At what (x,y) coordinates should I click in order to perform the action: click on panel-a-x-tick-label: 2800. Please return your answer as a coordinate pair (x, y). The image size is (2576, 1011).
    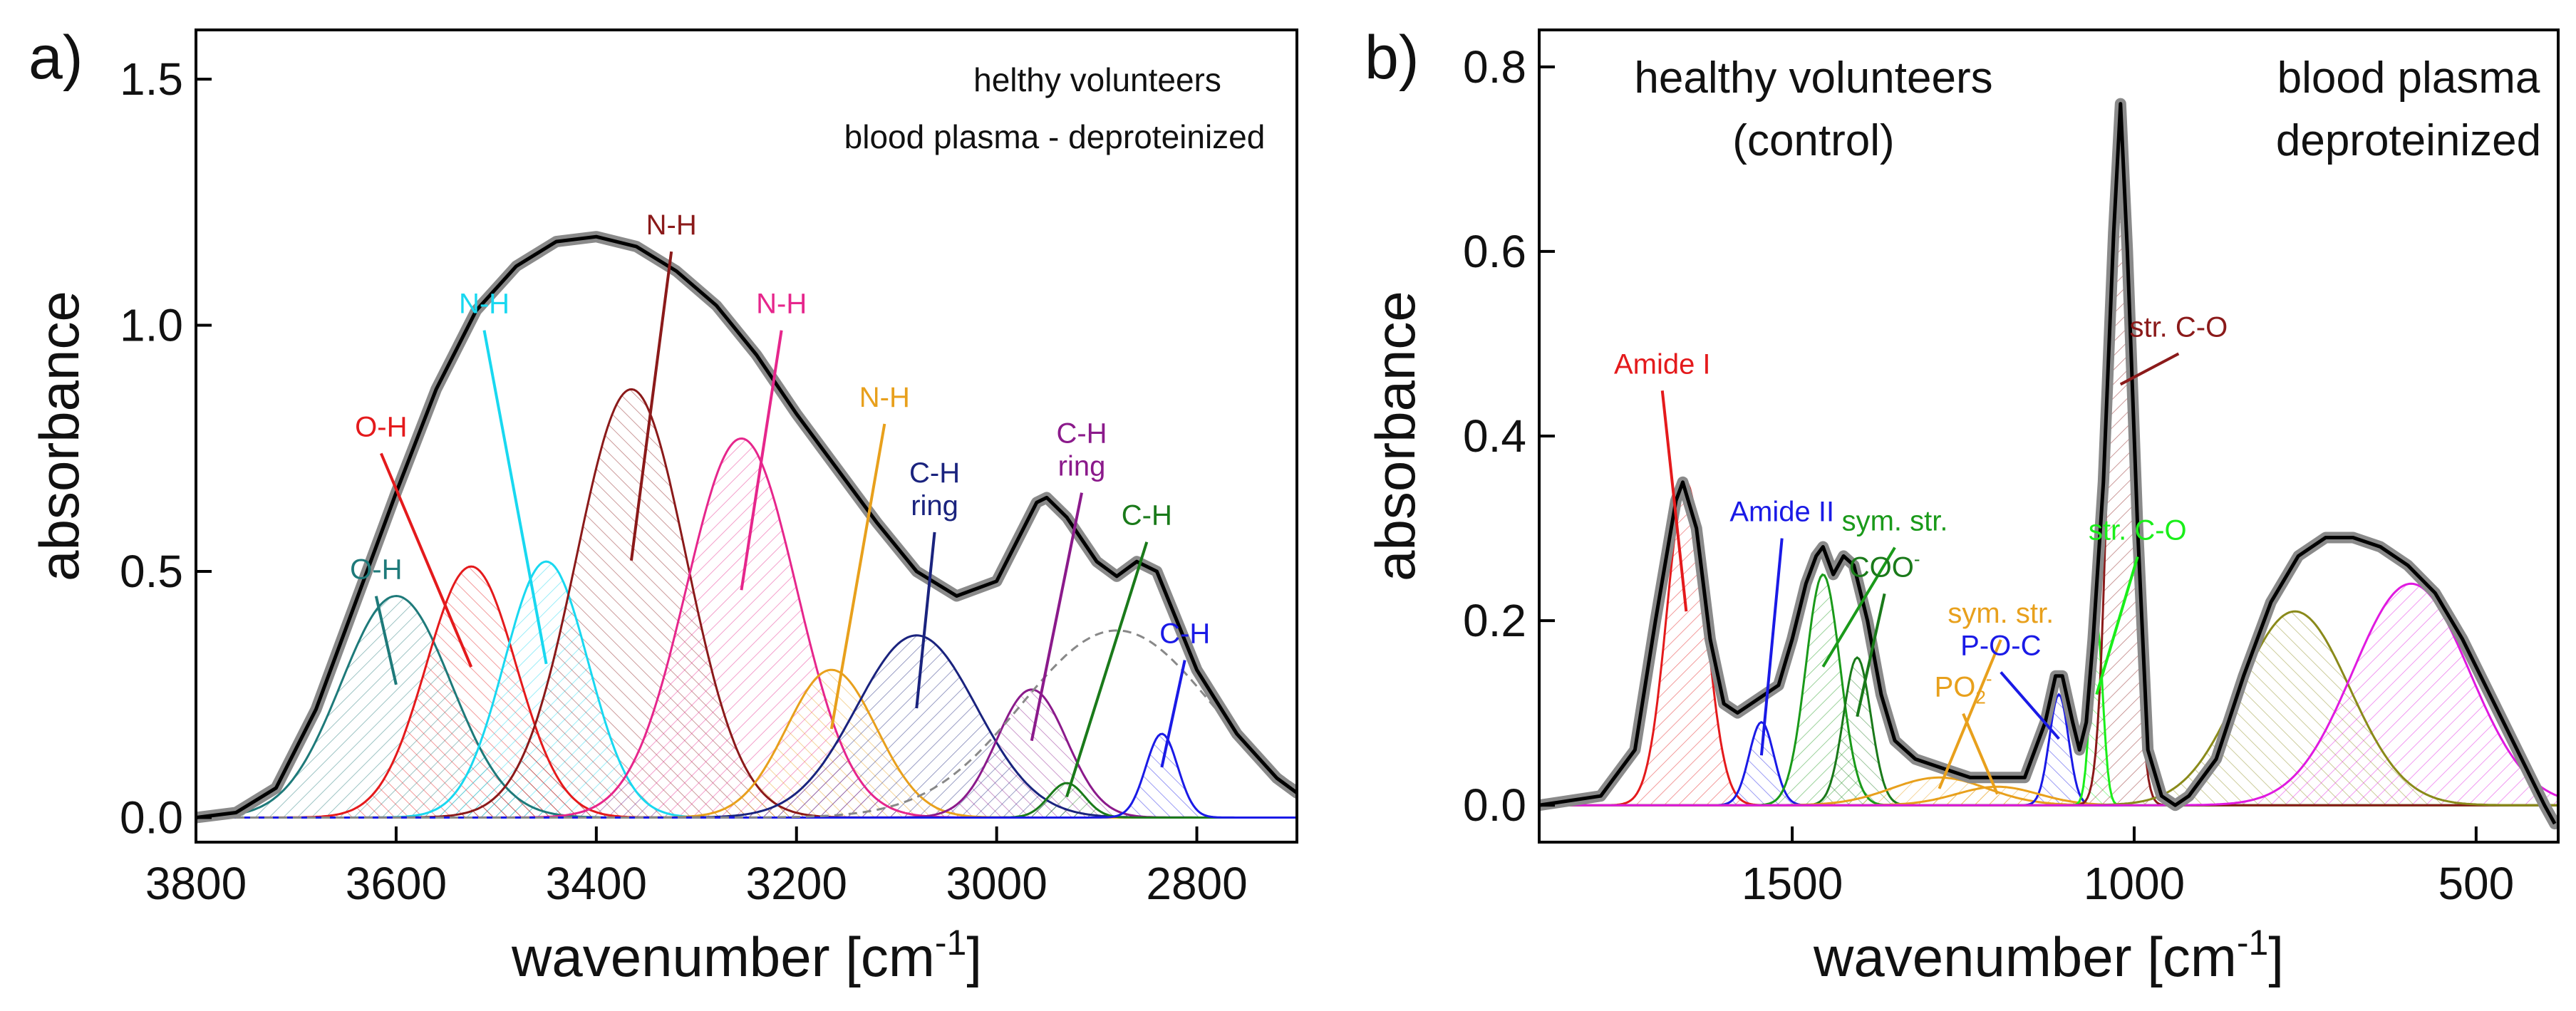
    Looking at the image, I should click on (1197, 883).